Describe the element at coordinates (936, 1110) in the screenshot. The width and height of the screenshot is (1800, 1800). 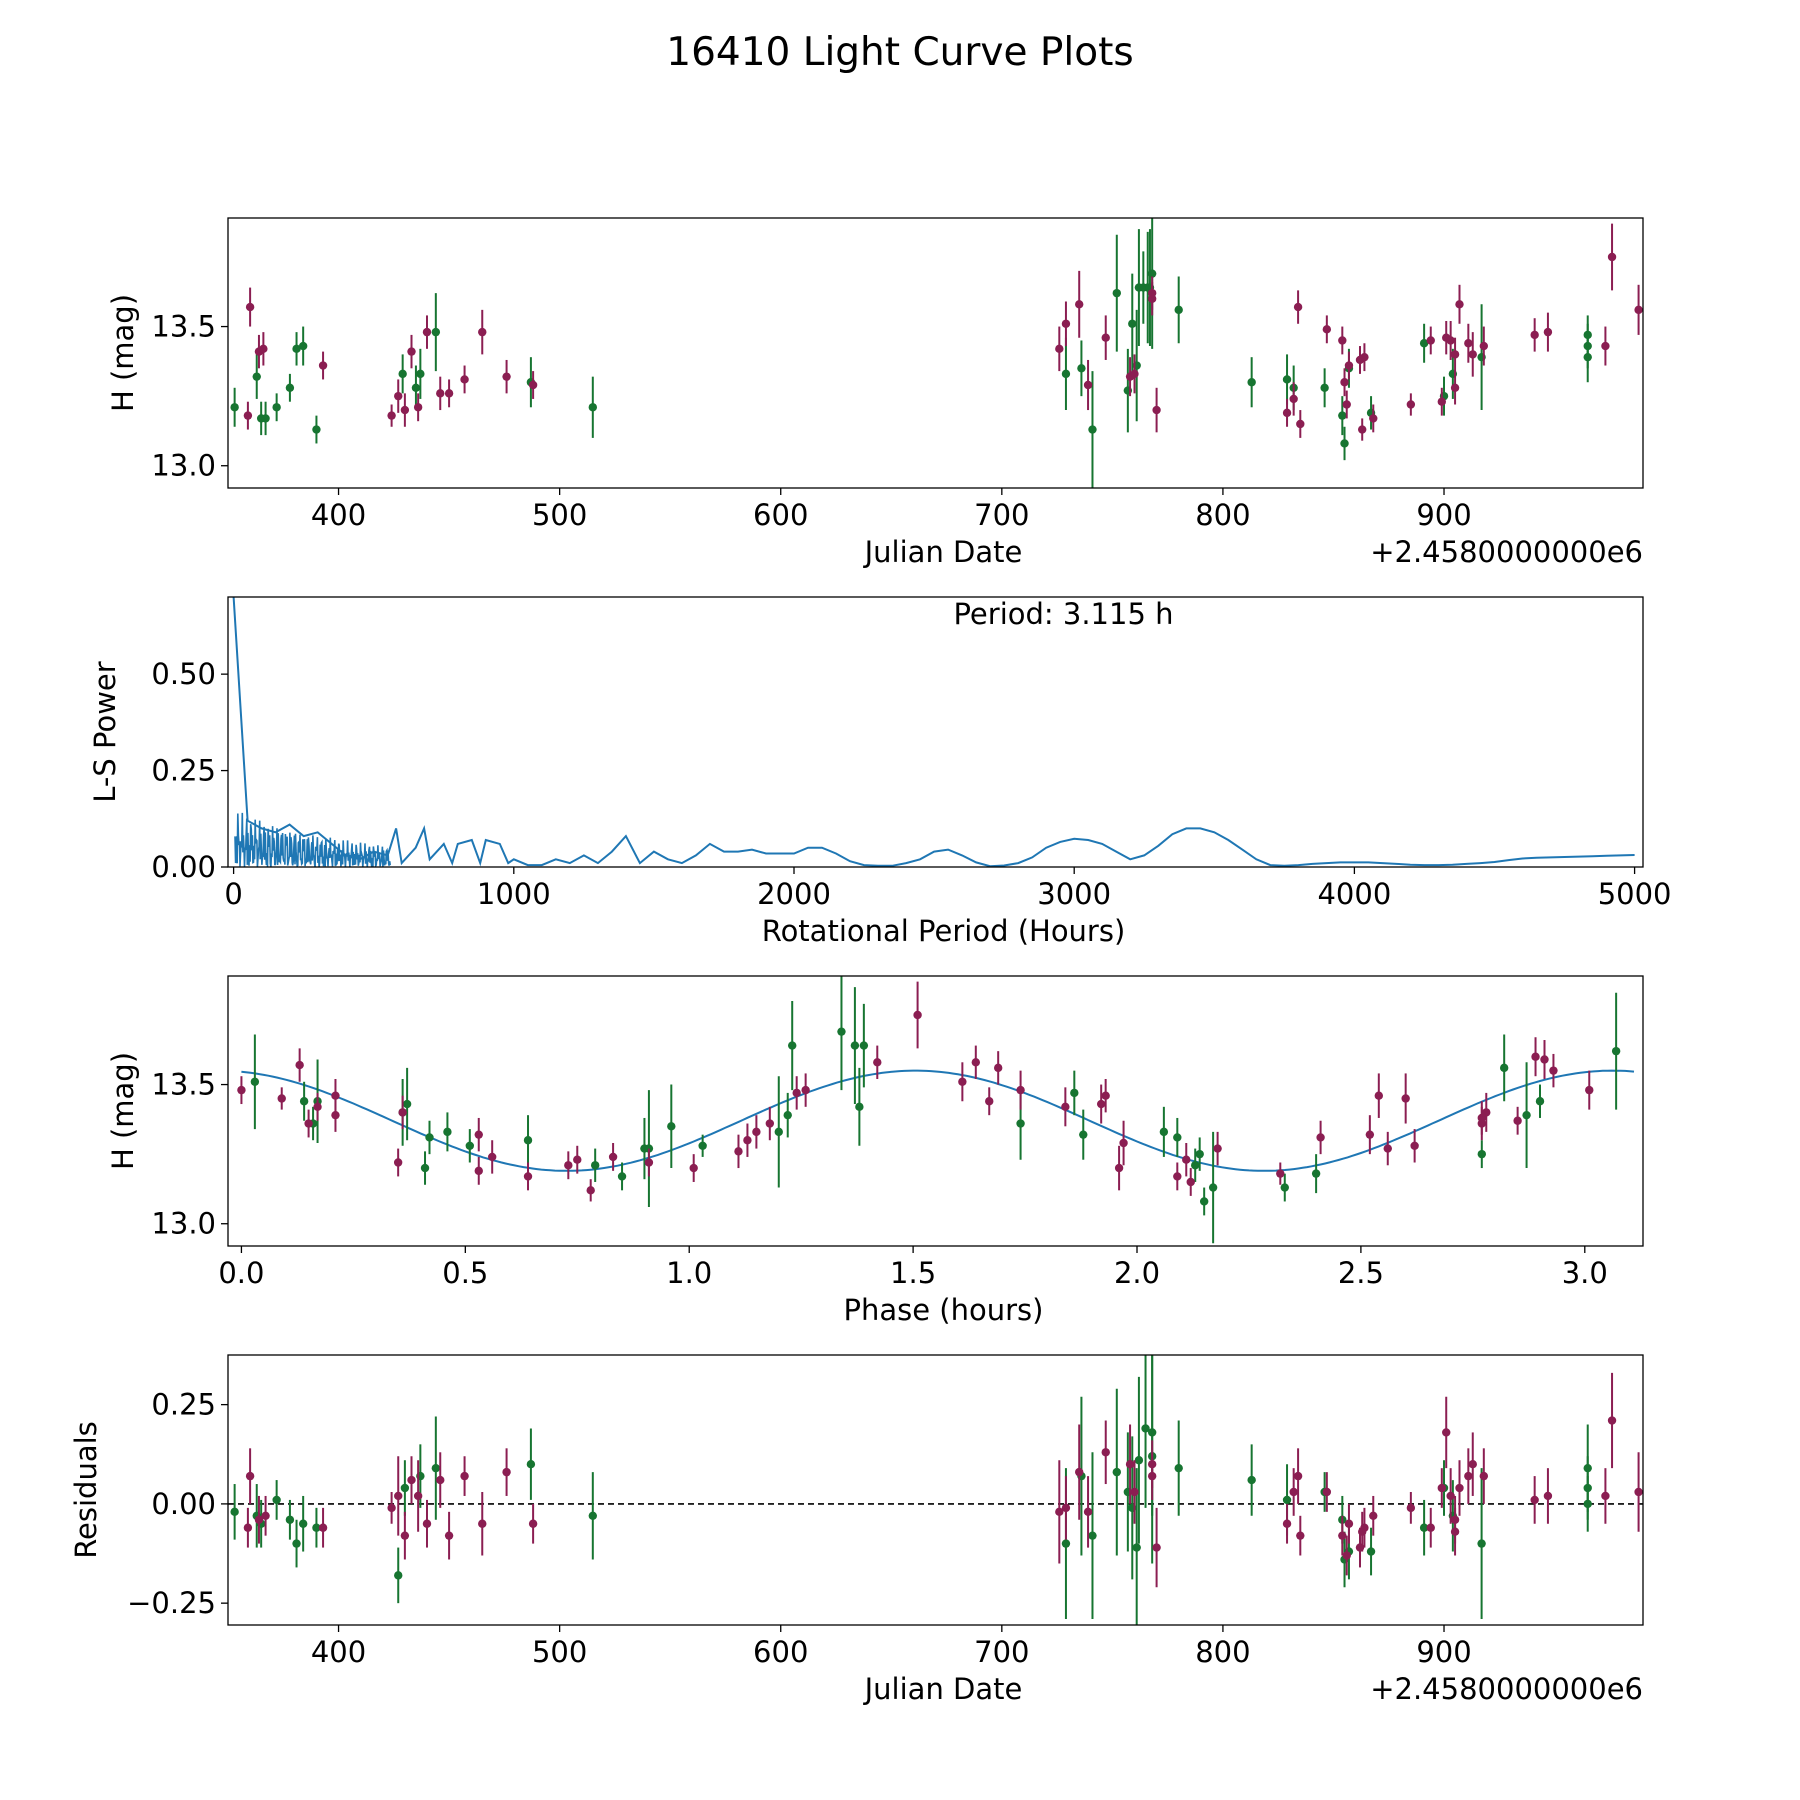
I see `phased-plot-area` at that location.